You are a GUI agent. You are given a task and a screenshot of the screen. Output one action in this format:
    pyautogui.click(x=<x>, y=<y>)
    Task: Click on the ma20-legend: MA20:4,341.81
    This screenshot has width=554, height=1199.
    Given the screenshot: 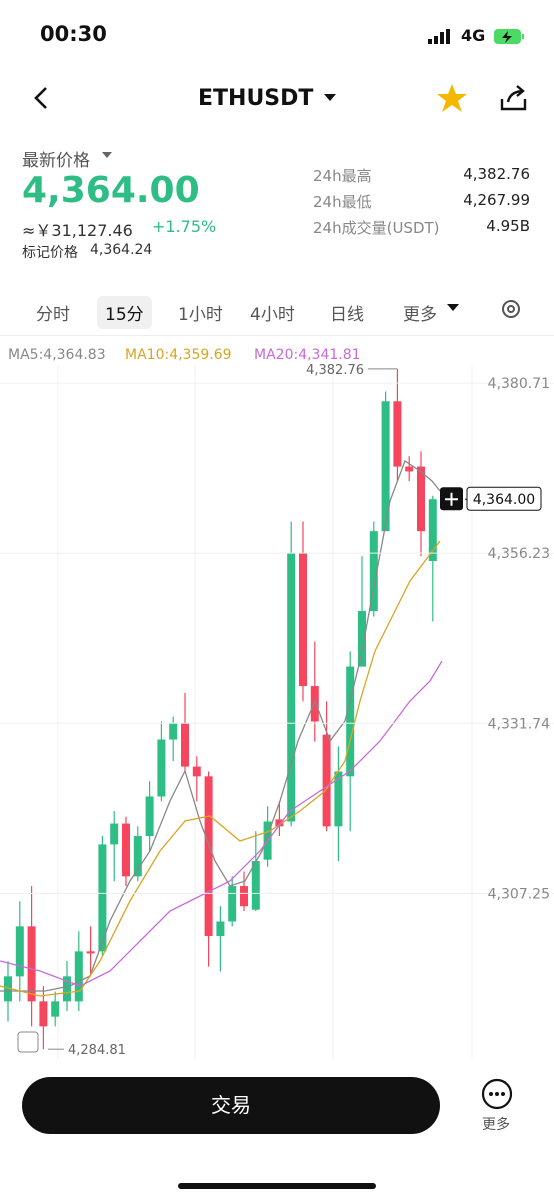 What is the action you would take?
    pyautogui.click(x=307, y=355)
    